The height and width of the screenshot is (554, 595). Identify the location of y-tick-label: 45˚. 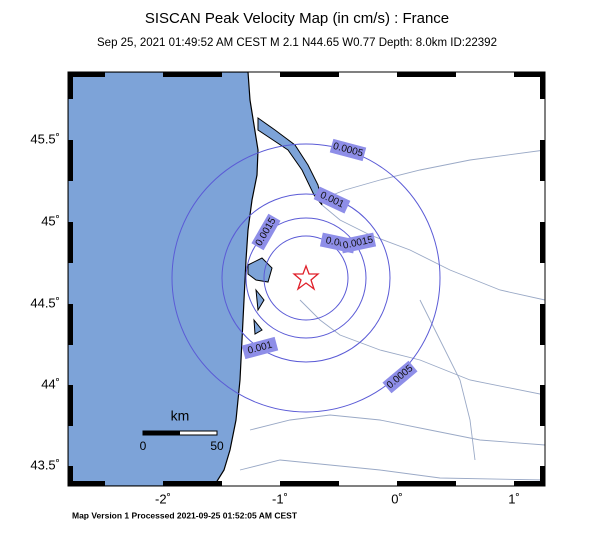
(50, 220).